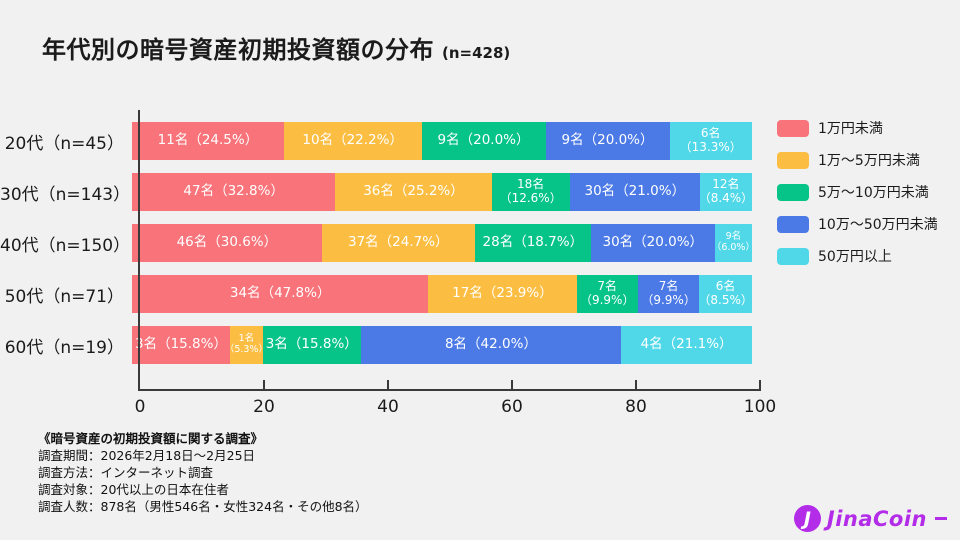 The image size is (960, 540). Describe the element at coordinates (941, 518) in the screenshot. I see `logo-underline-tail` at that location.